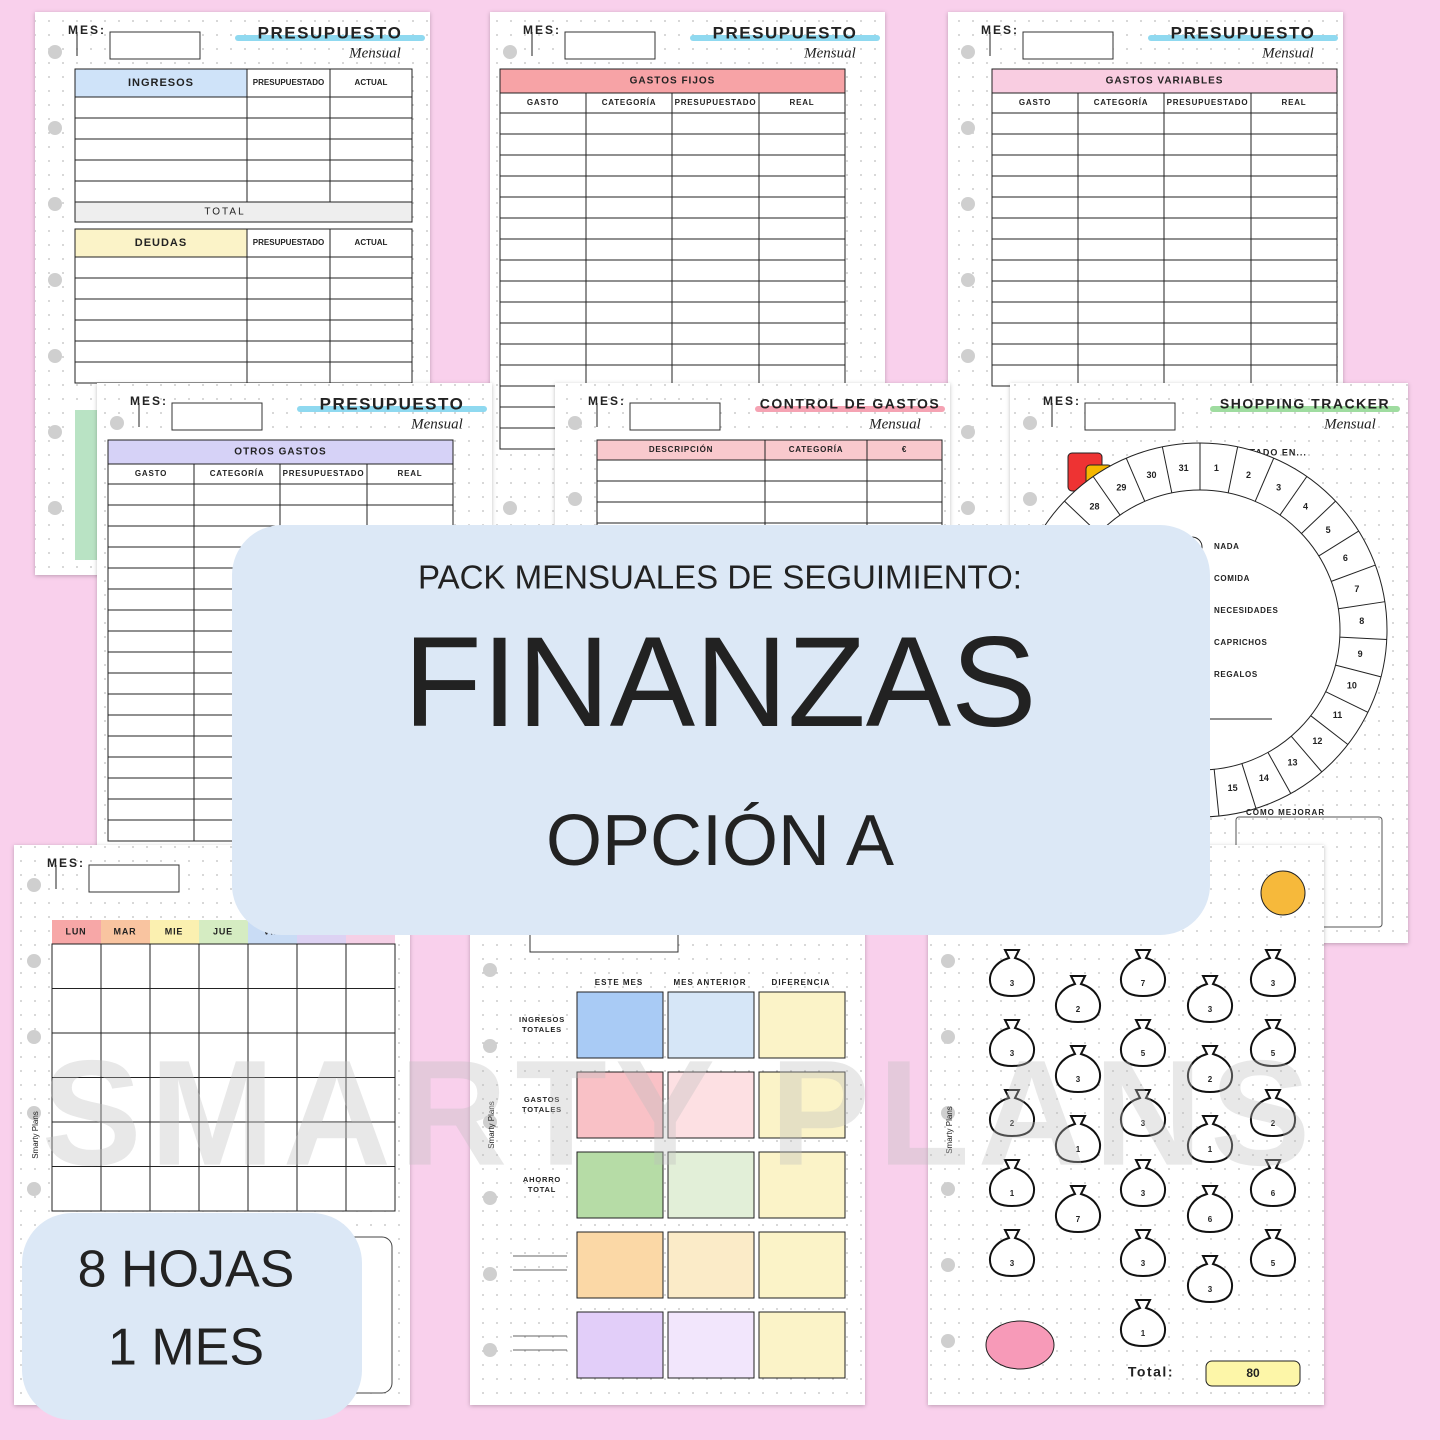 The width and height of the screenshot is (1440, 1440). What do you see at coordinates (850, 404) in the screenshot?
I see `page-title: CONTROL DE GASTOS` at bounding box center [850, 404].